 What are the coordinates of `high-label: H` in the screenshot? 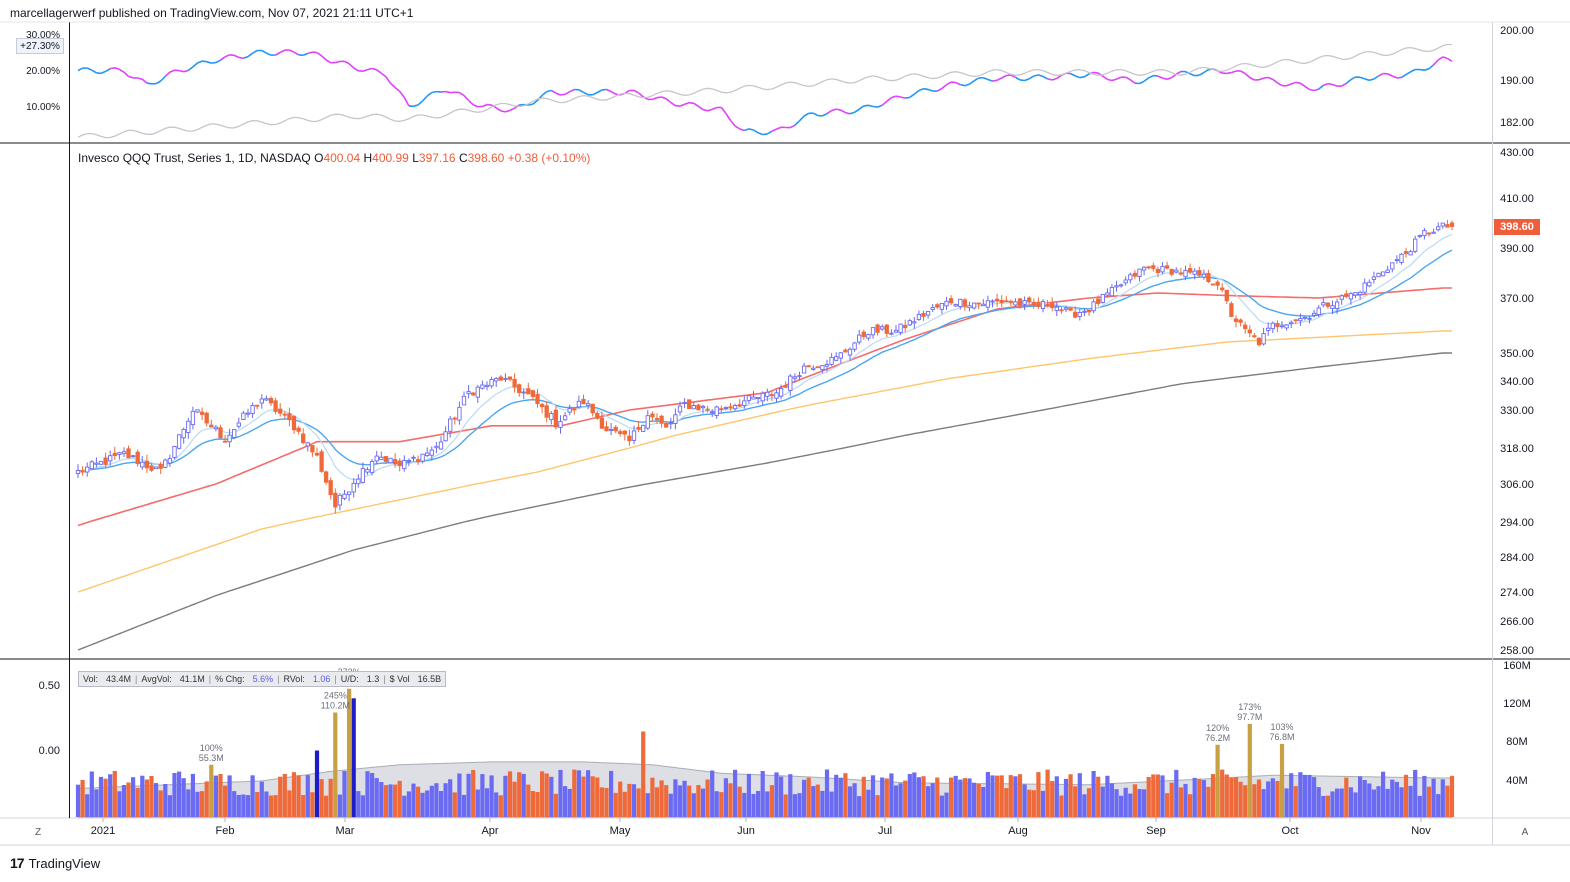 It's located at (368, 158).